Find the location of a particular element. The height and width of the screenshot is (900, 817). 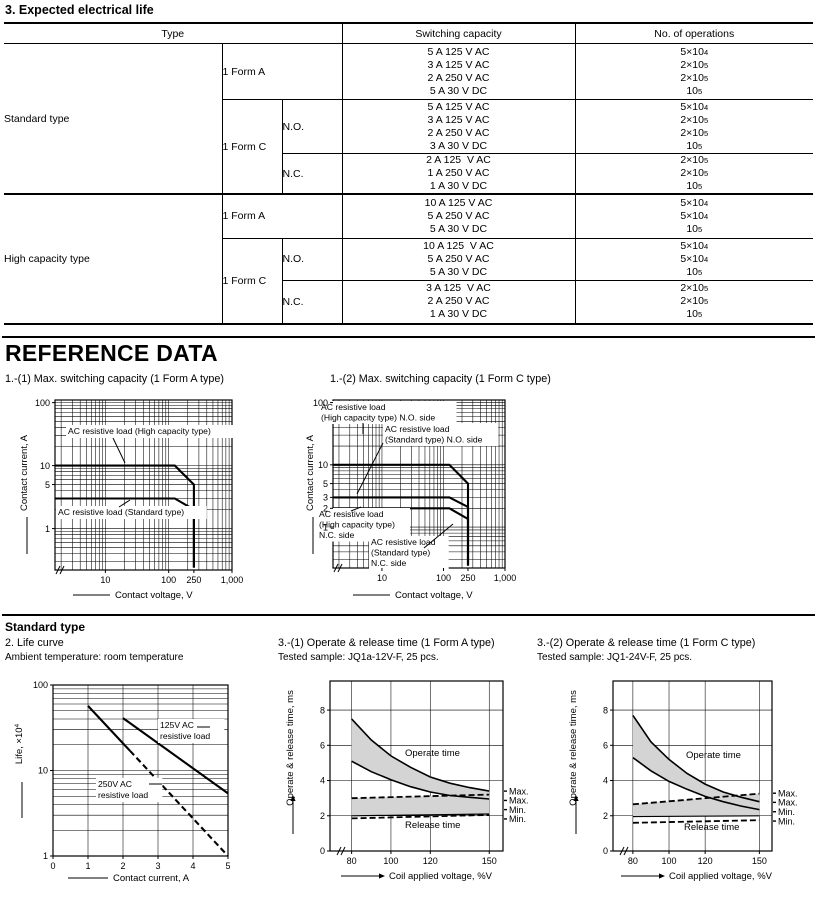

svg-text:AC resistive load (High capaci: AC resistive load (High capacity type) is located at coordinates (139, 431).